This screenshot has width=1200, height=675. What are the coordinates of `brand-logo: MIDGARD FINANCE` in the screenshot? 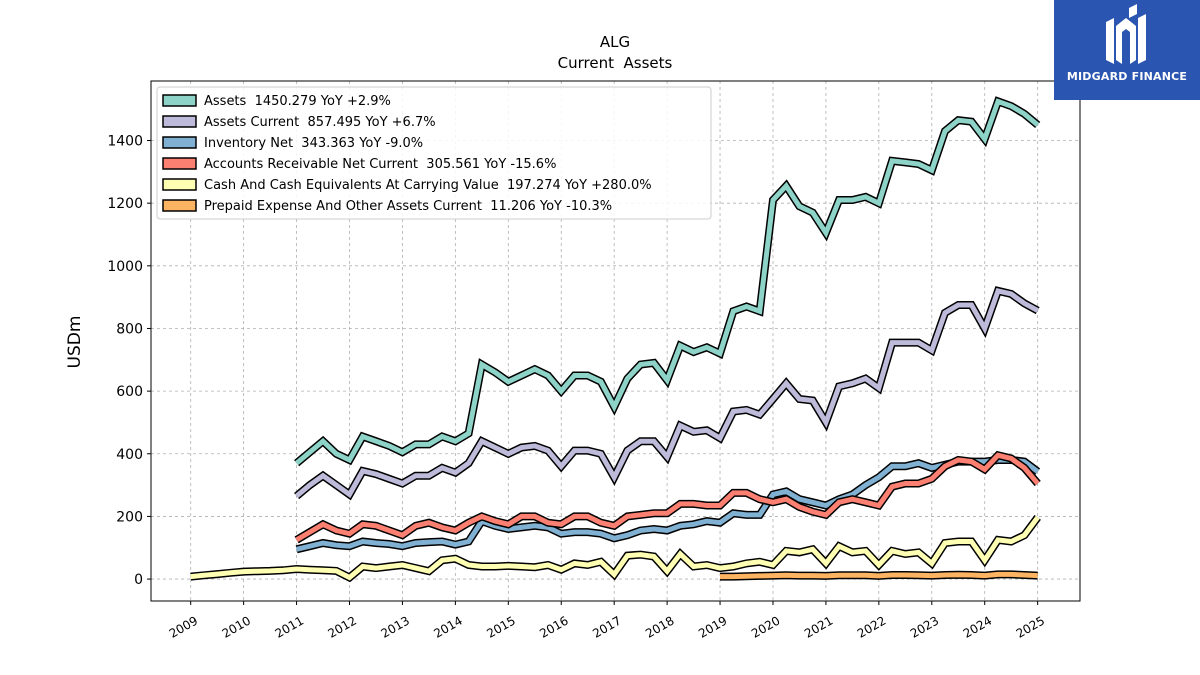 It's located at (1127, 50).